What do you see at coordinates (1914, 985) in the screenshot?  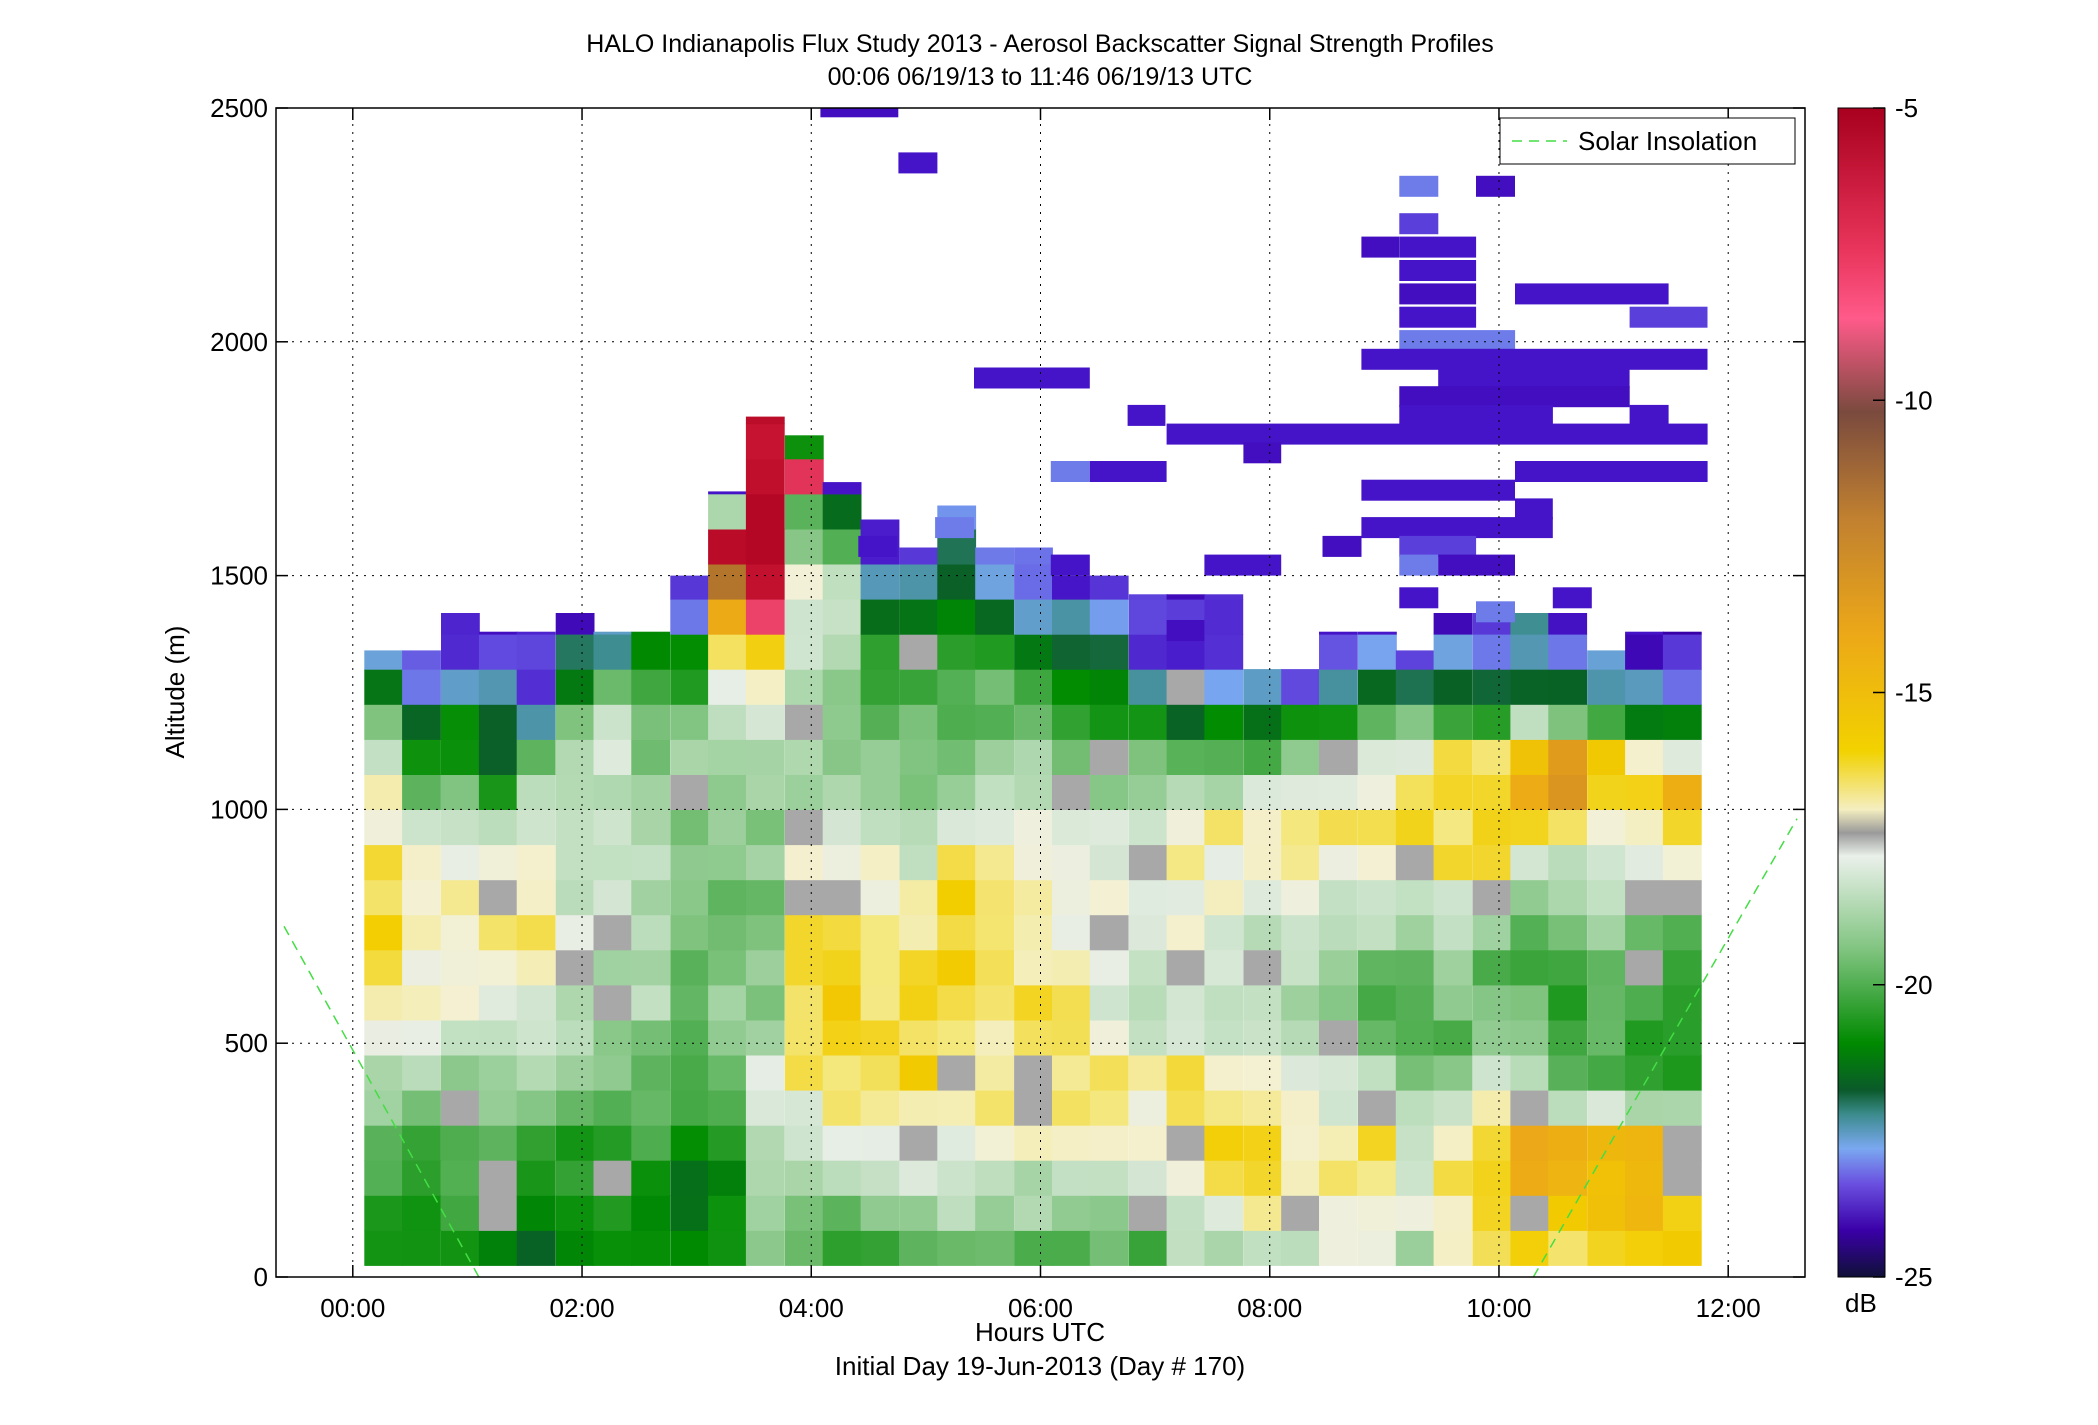 I see `colorbar-tick-label: -20` at bounding box center [1914, 985].